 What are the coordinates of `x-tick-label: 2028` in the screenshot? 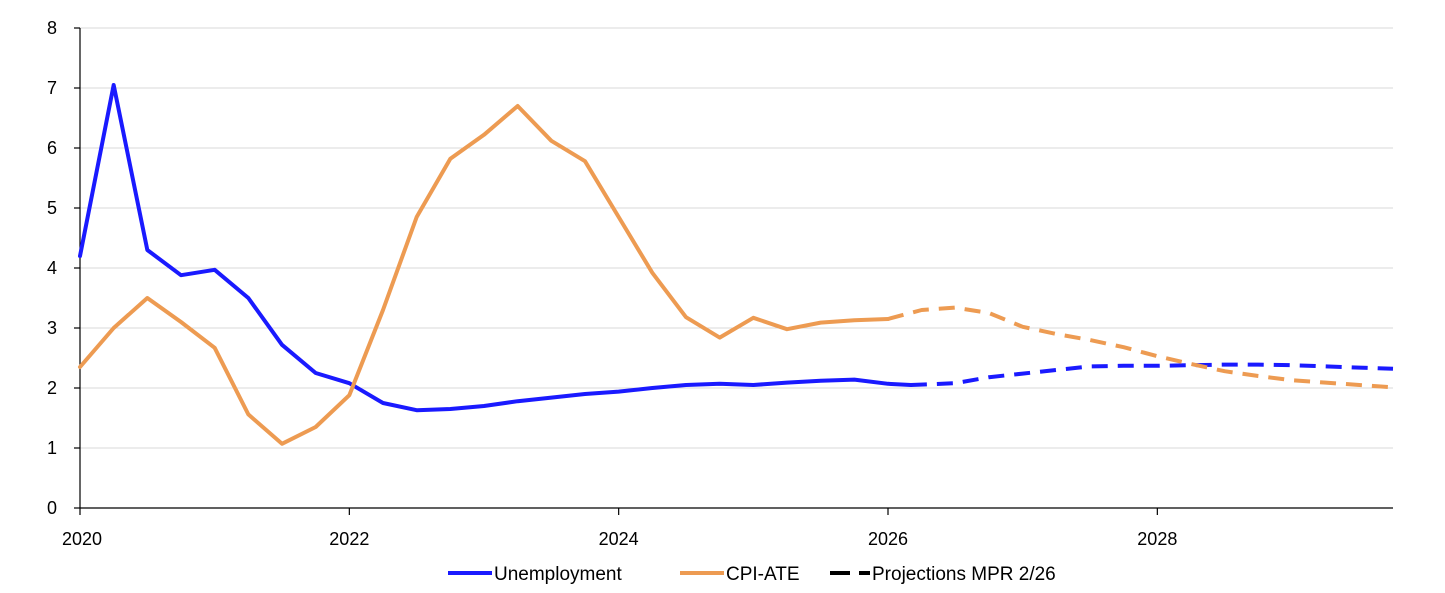 It's located at (1157, 539).